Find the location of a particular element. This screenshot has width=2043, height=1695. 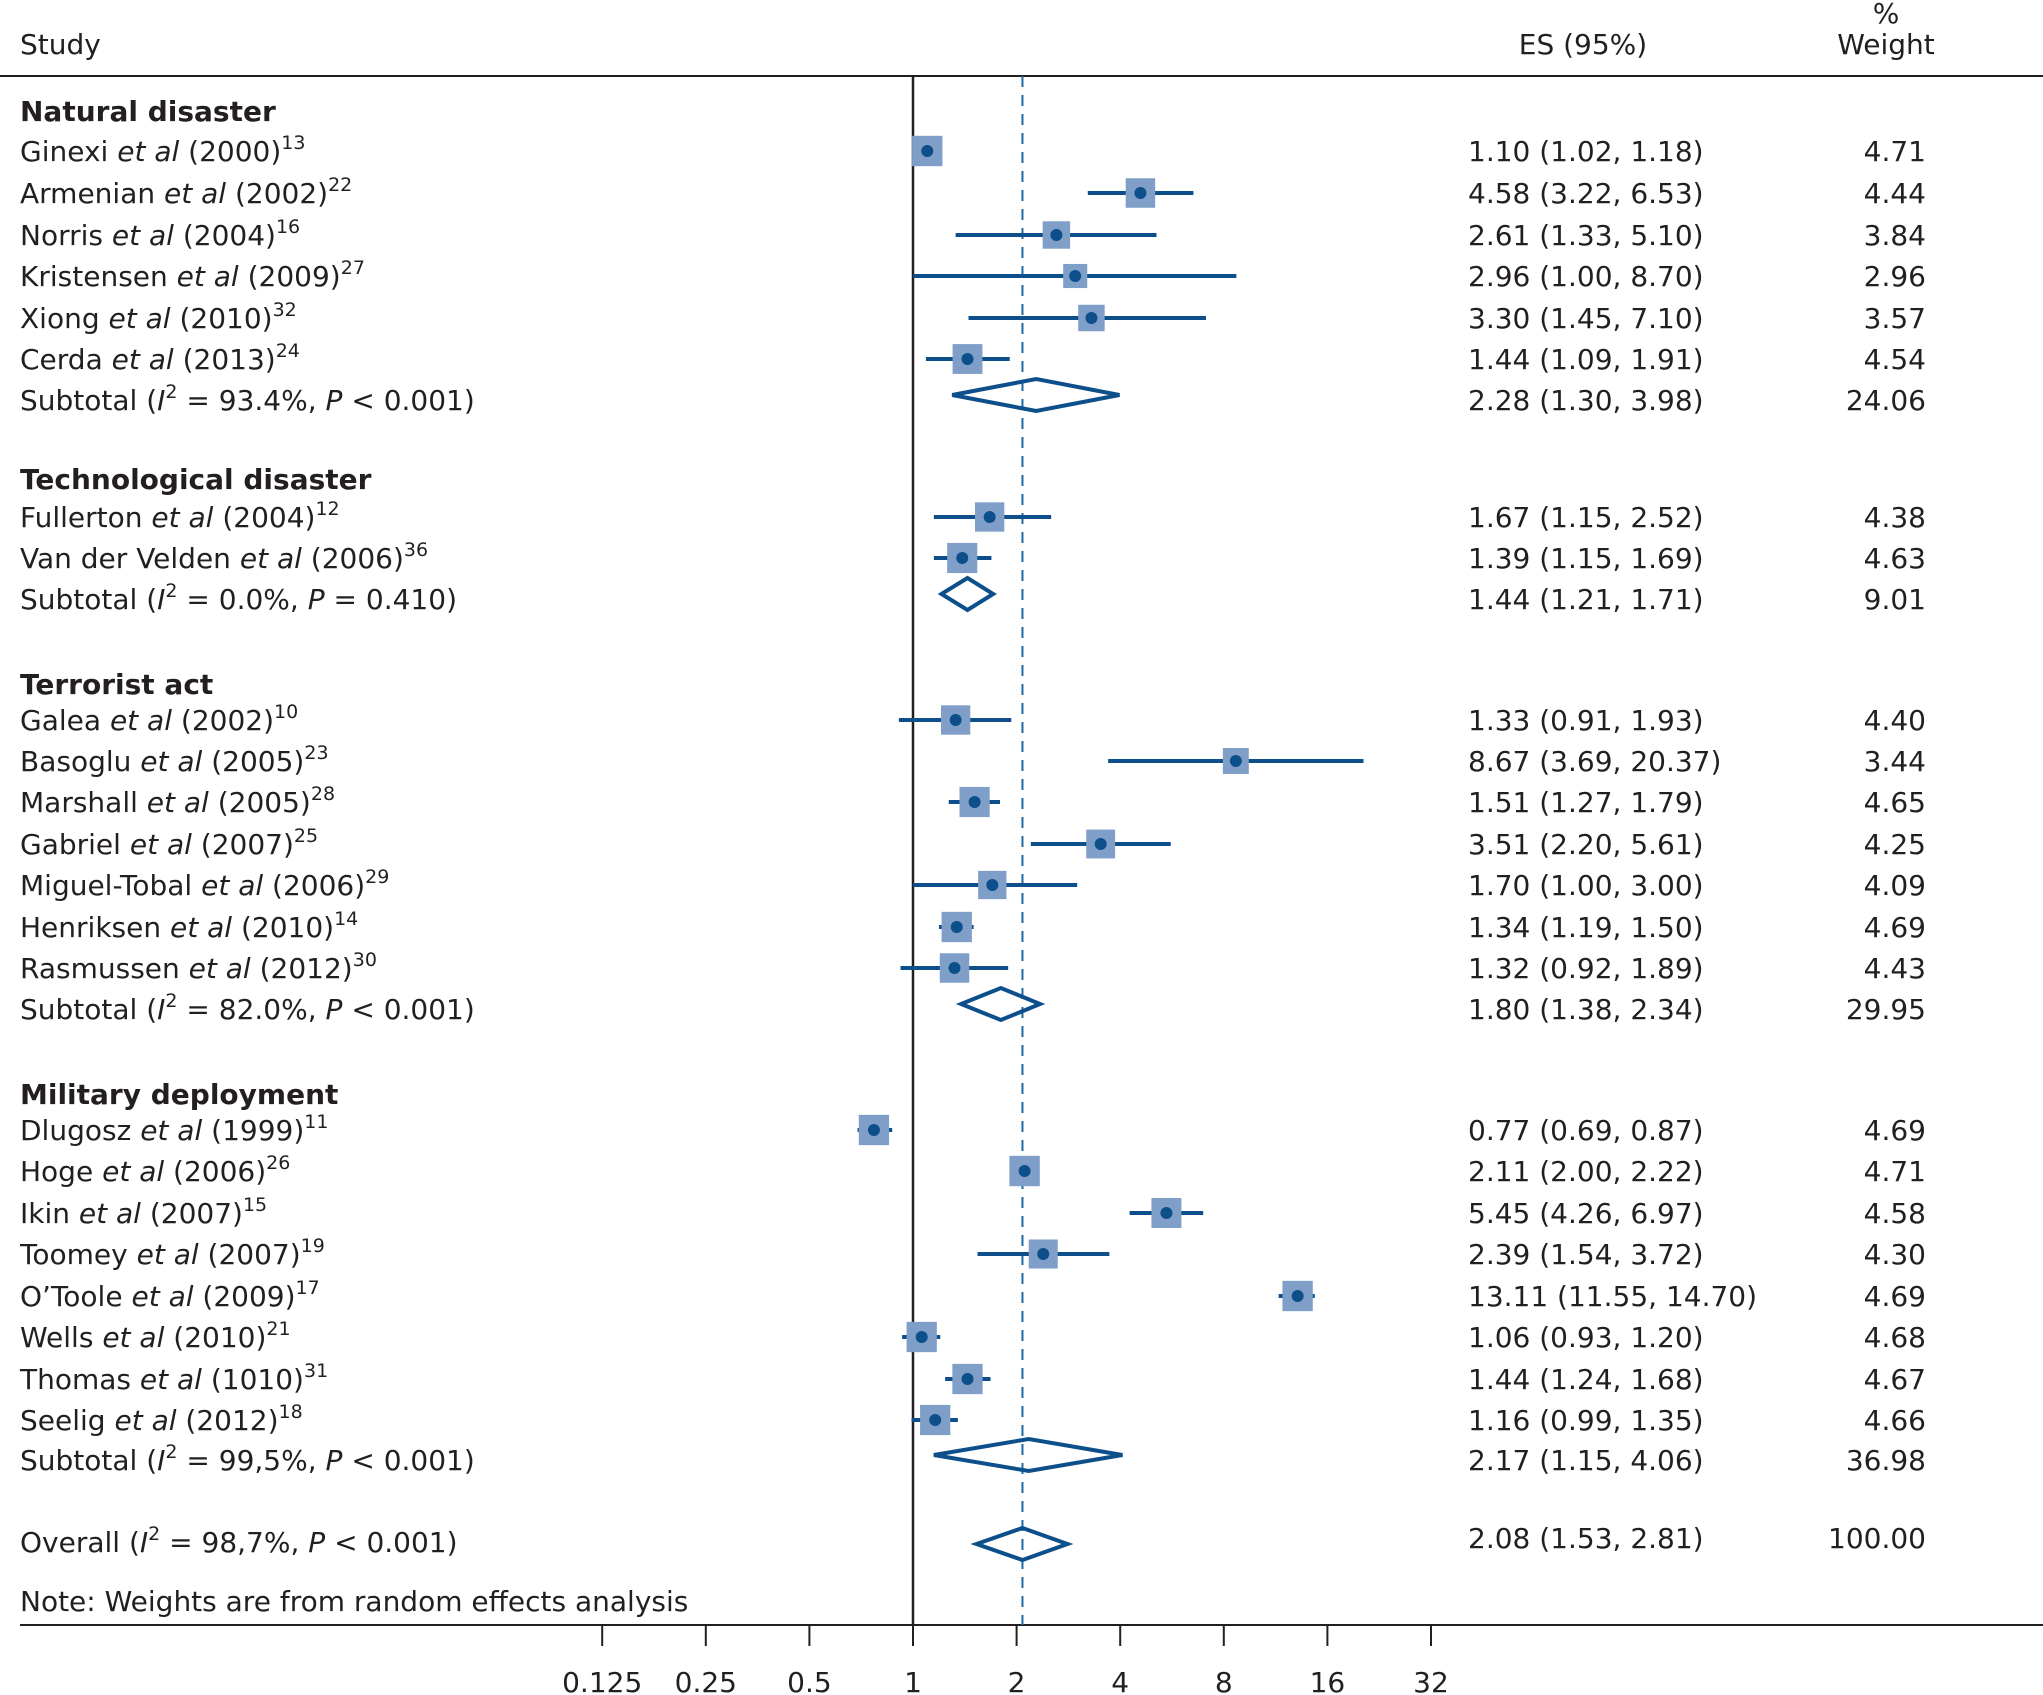

study-label: Marshall et al (2005)28 is located at coordinates (177, 801).